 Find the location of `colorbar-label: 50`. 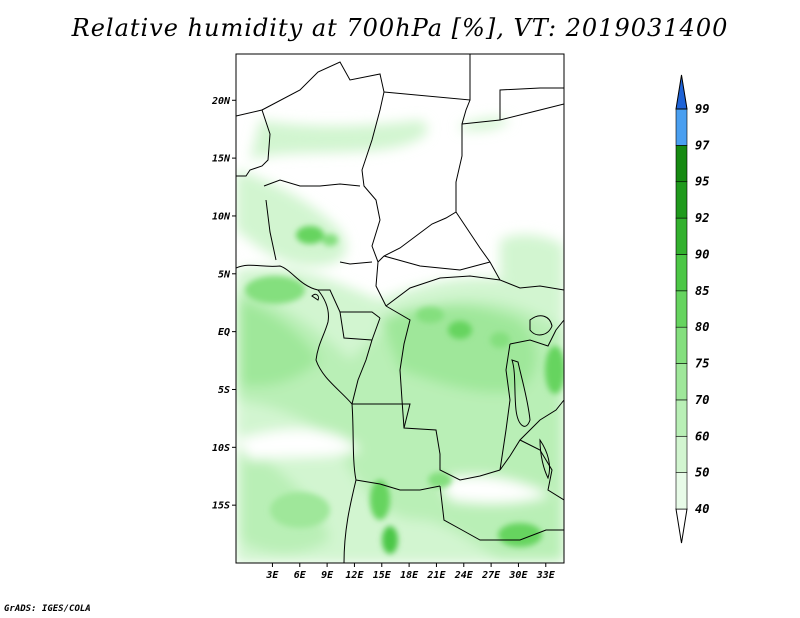

colorbar-label: 50 is located at coordinates (702, 473).